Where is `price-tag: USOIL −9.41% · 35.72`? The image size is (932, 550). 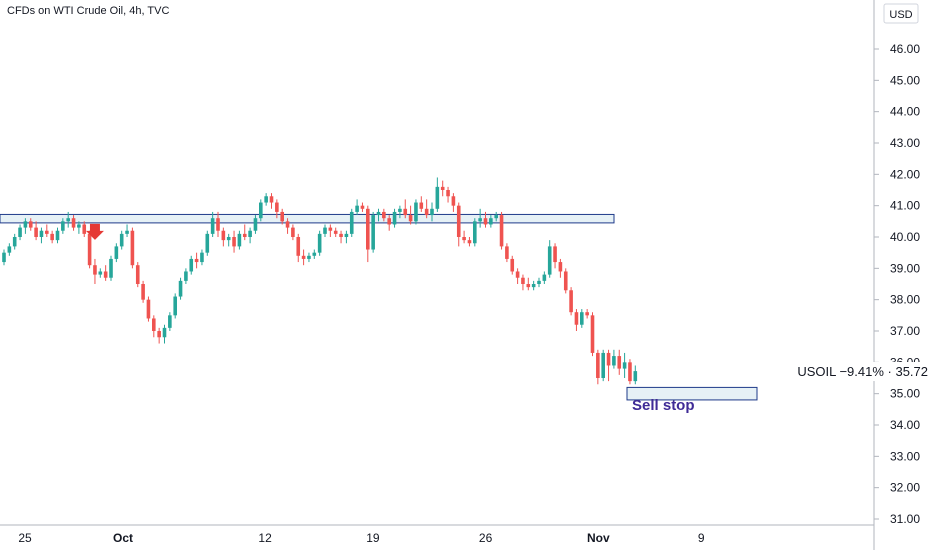
price-tag: USOIL −9.41% · 35.72 is located at coordinates (853, 371).